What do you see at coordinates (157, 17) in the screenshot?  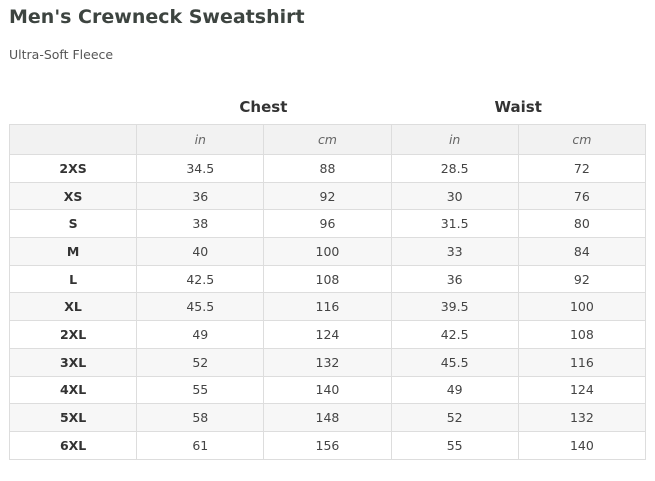 I see `title: Men's Crewneck Sweatshirt` at bounding box center [157, 17].